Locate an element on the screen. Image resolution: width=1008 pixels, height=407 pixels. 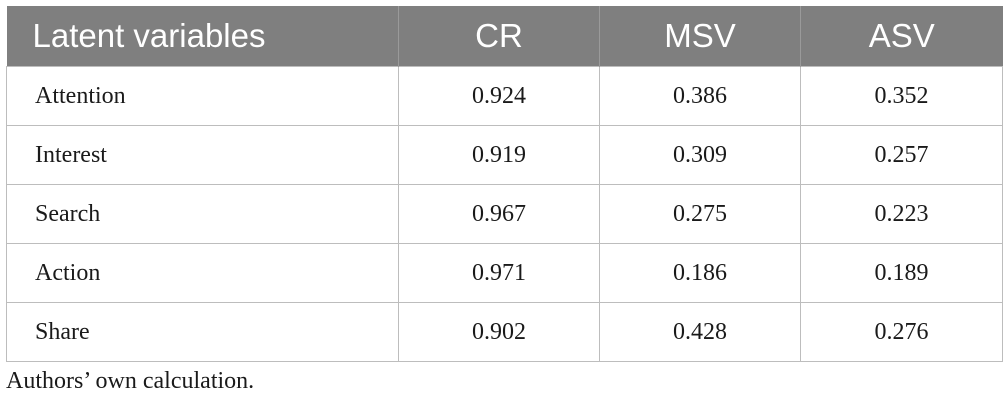
table-row: Interest 0.919 0.309 0.257 is located at coordinates (504, 155).